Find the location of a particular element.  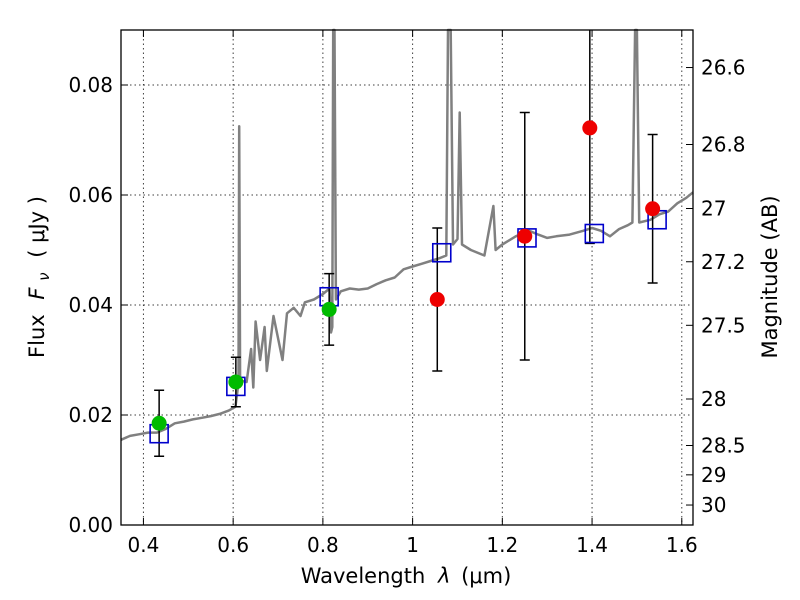

x-tick-label: 1.2 is located at coordinates (502, 545).